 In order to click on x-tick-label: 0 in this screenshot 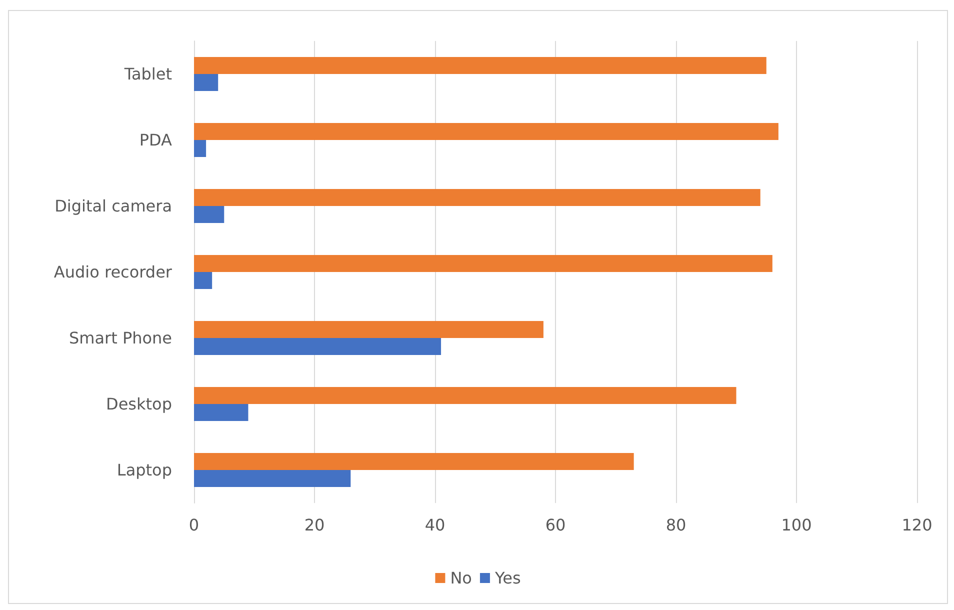, I will do `click(194, 525)`.